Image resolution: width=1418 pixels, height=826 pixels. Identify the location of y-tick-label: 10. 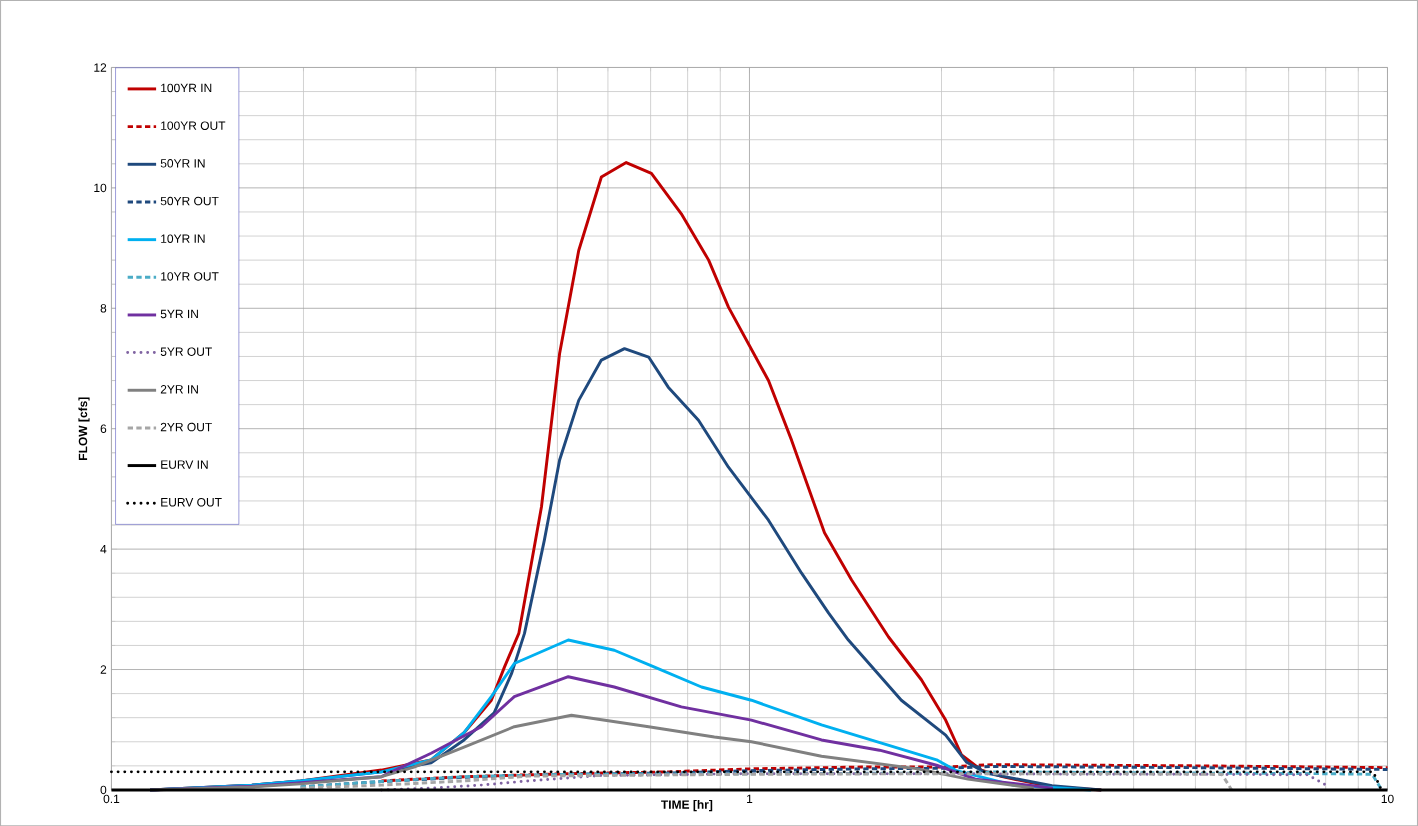
(100, 187).